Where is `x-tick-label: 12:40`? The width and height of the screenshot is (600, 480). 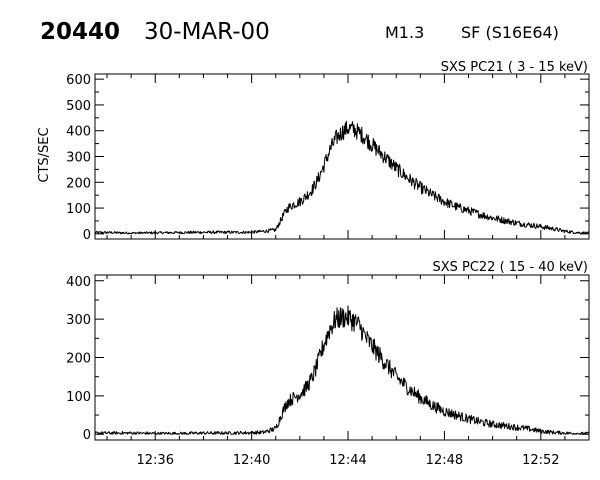 x-tick-label: 12:40 is located at coordinates (251, 460).